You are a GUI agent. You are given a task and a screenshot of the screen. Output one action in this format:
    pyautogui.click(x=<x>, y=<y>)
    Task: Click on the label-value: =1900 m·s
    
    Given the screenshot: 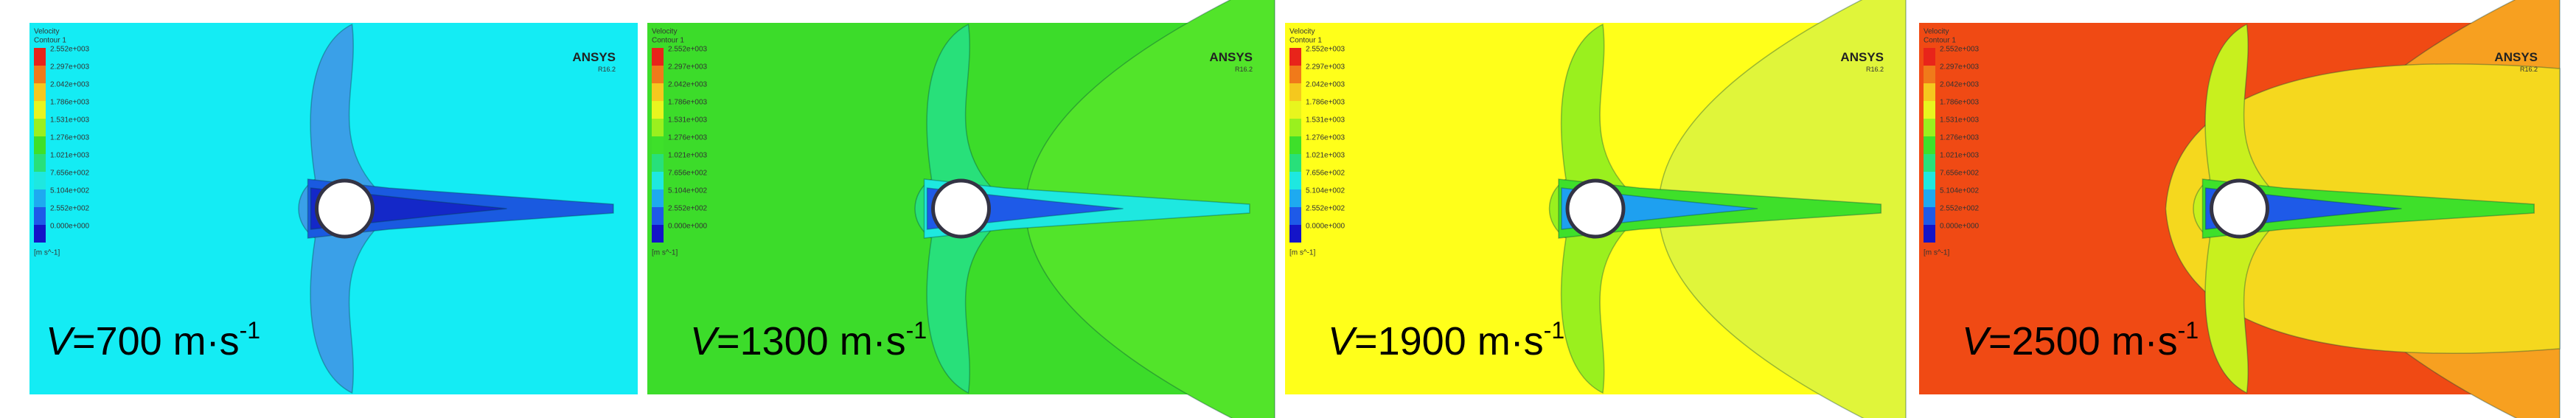 What is the action you would take?
    pyautogui.click(x=1449, y=341)
    